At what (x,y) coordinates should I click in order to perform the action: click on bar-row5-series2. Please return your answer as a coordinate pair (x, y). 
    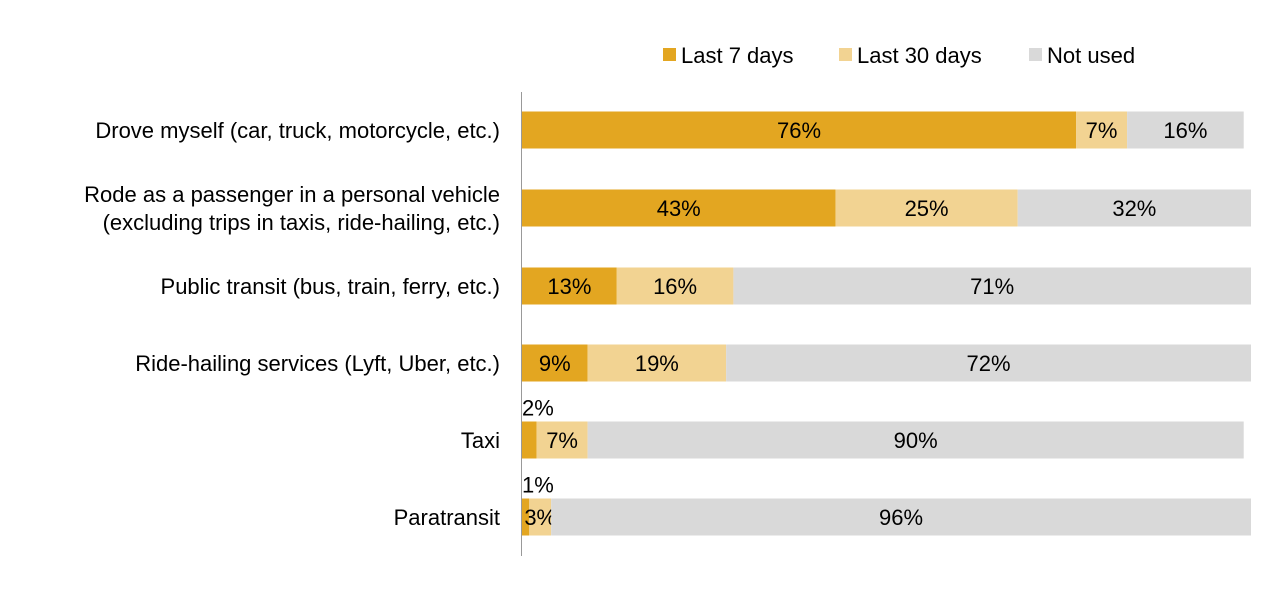
    Looking at the image, I should click on (901, 517).